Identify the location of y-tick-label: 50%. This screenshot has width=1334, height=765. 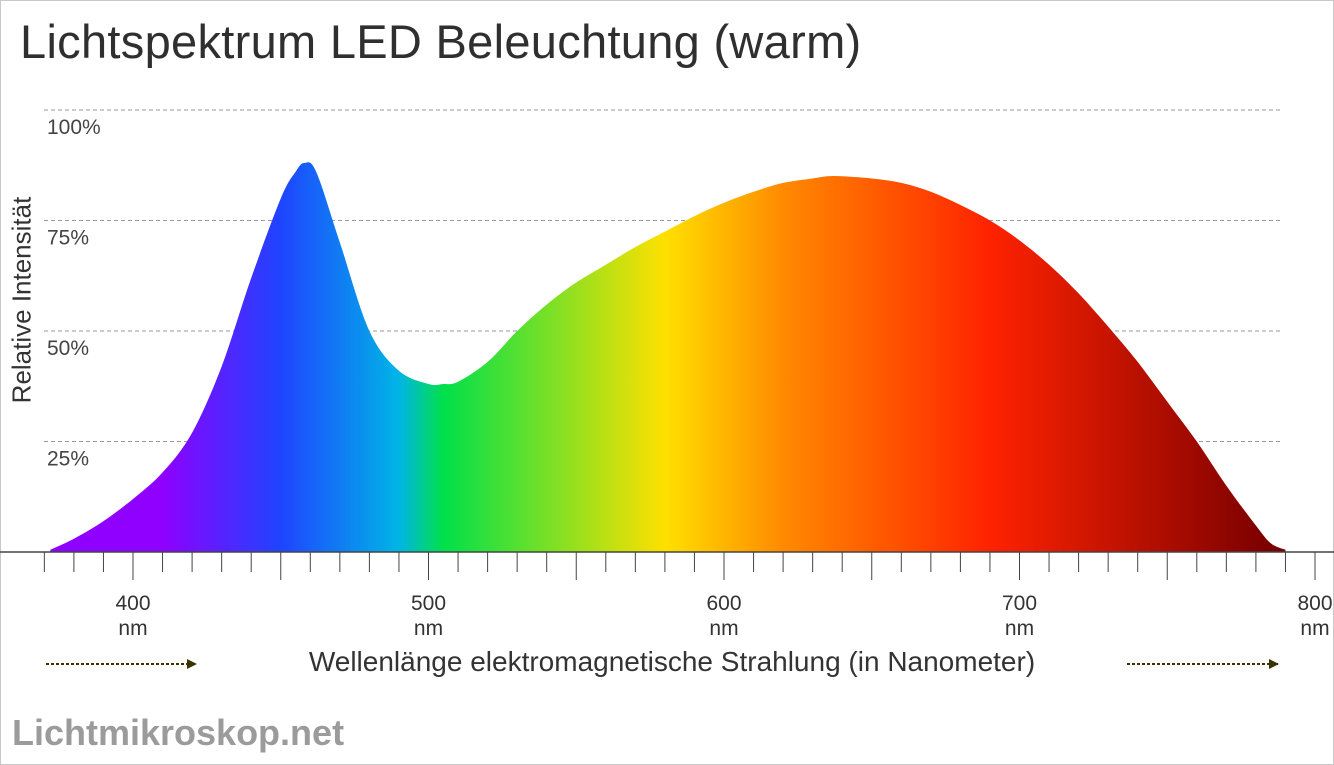
(68, 348).